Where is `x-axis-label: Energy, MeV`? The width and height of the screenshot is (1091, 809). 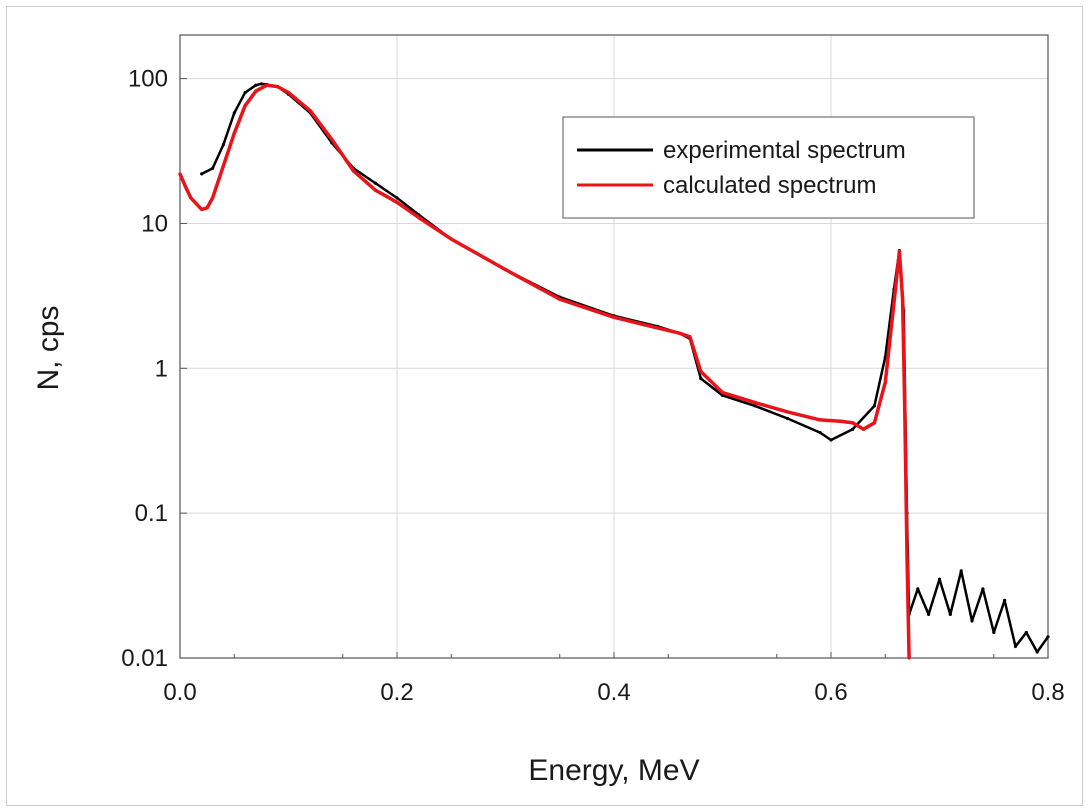
x-axis-label: Energy, MeV is located at coordinates (613, 770).